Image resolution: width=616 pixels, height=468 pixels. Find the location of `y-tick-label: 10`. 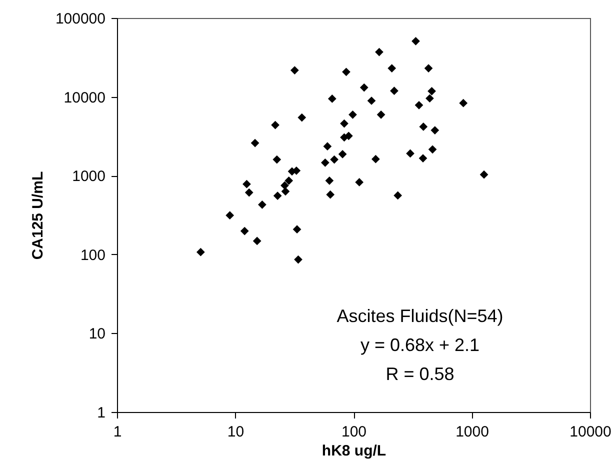

y-tick-label: 10 is located at coordinates (97, 334).